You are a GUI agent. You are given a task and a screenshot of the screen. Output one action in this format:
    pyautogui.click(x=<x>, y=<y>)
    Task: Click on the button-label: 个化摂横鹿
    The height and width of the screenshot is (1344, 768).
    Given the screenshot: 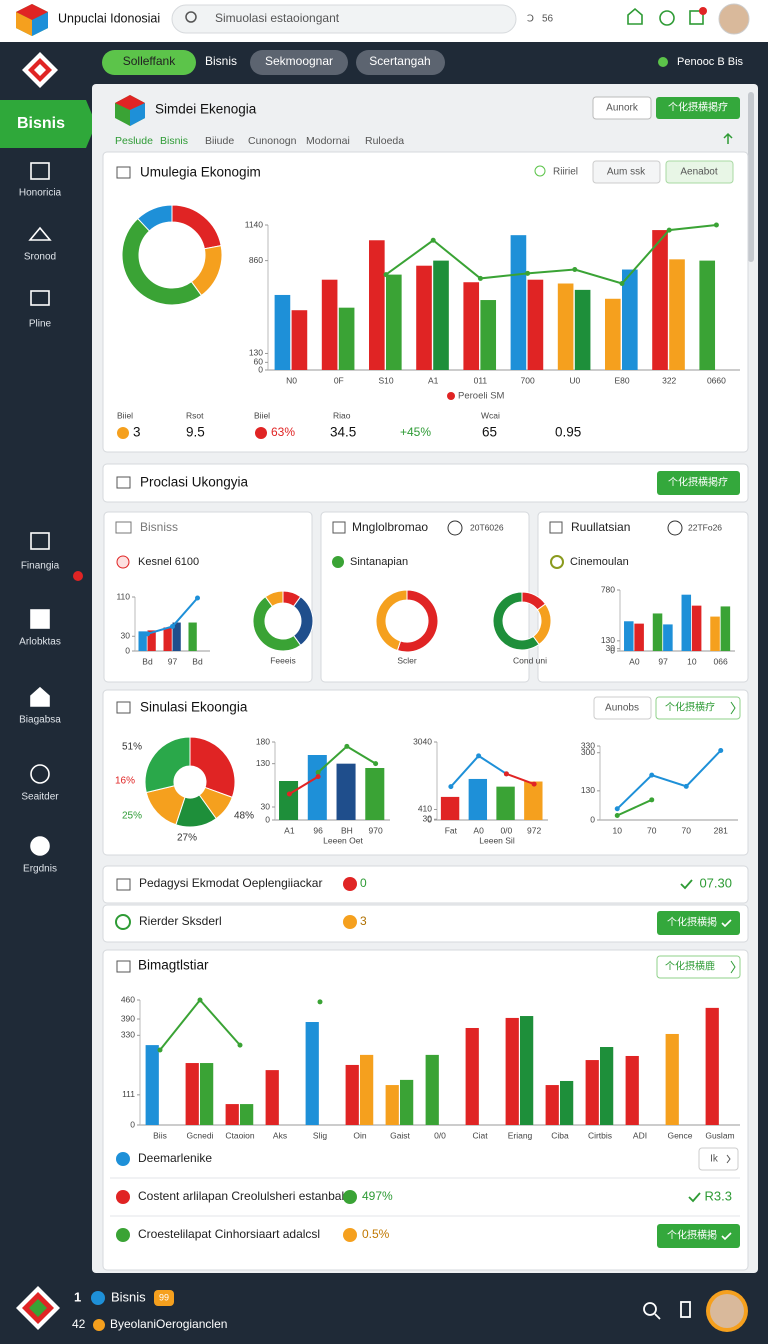 What is the action you would take?
    pyautogui.click(x=690, y=966)
    